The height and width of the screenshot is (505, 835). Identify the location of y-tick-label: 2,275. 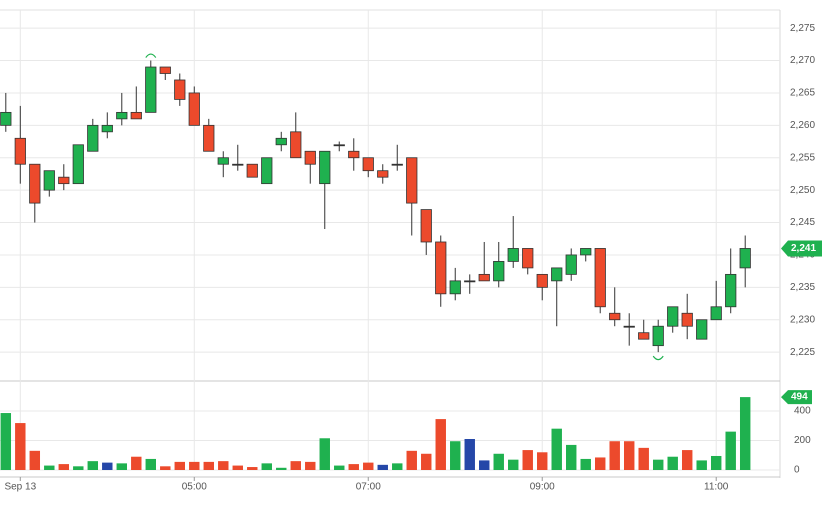
(802, 28).